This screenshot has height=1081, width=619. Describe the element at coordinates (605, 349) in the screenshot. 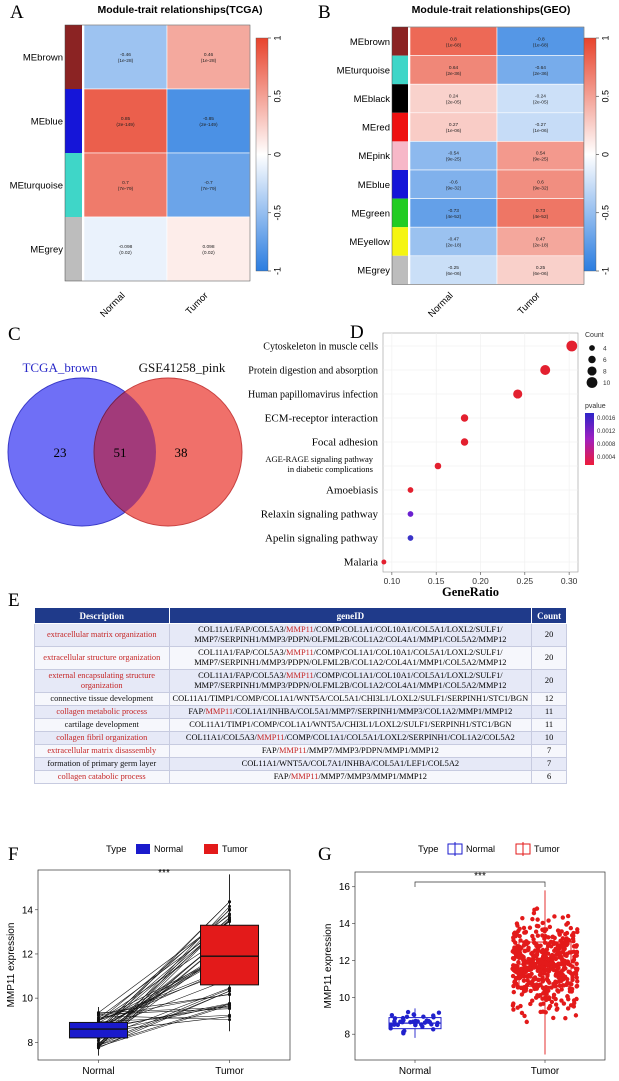

I see `legend-count-label: 4` at that location.